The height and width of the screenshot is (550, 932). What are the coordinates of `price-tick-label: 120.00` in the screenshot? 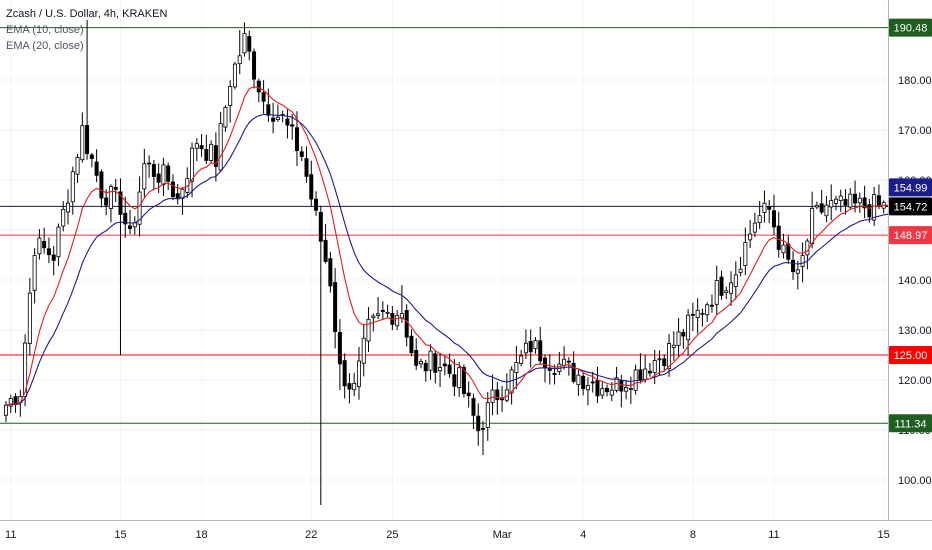 It's located at (915, 381).